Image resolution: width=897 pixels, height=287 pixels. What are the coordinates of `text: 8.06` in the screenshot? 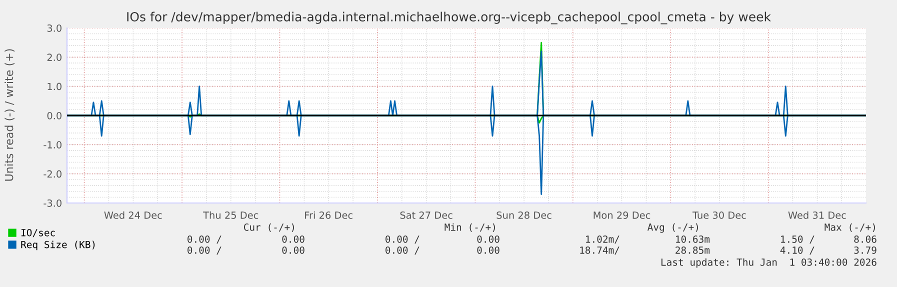 It's located at (865, 239).